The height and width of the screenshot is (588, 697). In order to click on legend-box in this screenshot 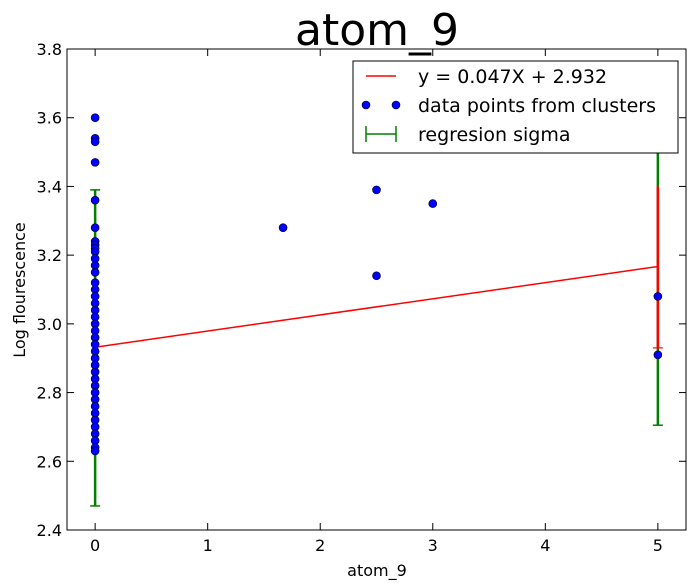, I will do `click(515, 107)`.